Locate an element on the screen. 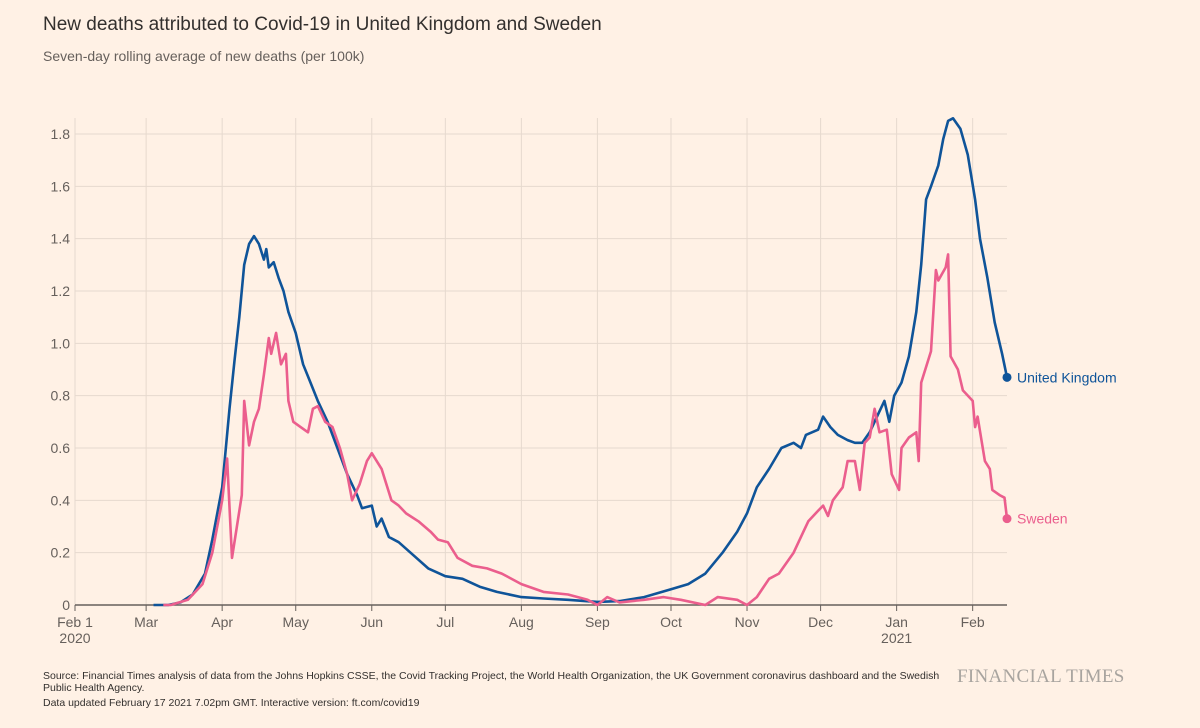 The height and width of the screenshot is (728, 1200). y-tick-label: 0.2 is located at coordinates (61, 553).